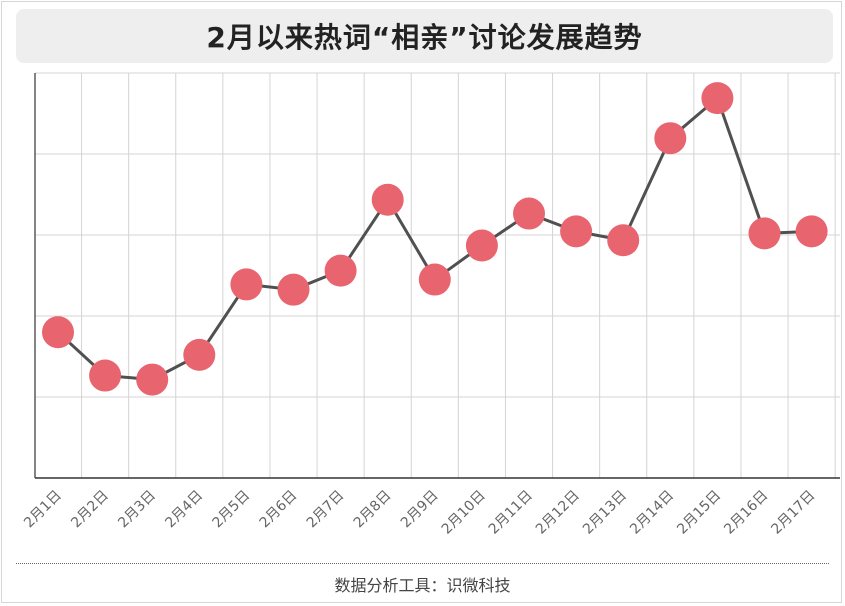 Image resolution: width=845 pixels, height=606 pixels. What do you see at coordinates (137, 510) in the screenshot?
I see `x-tick-label: 2月3日` at bounding box center [137, 510].